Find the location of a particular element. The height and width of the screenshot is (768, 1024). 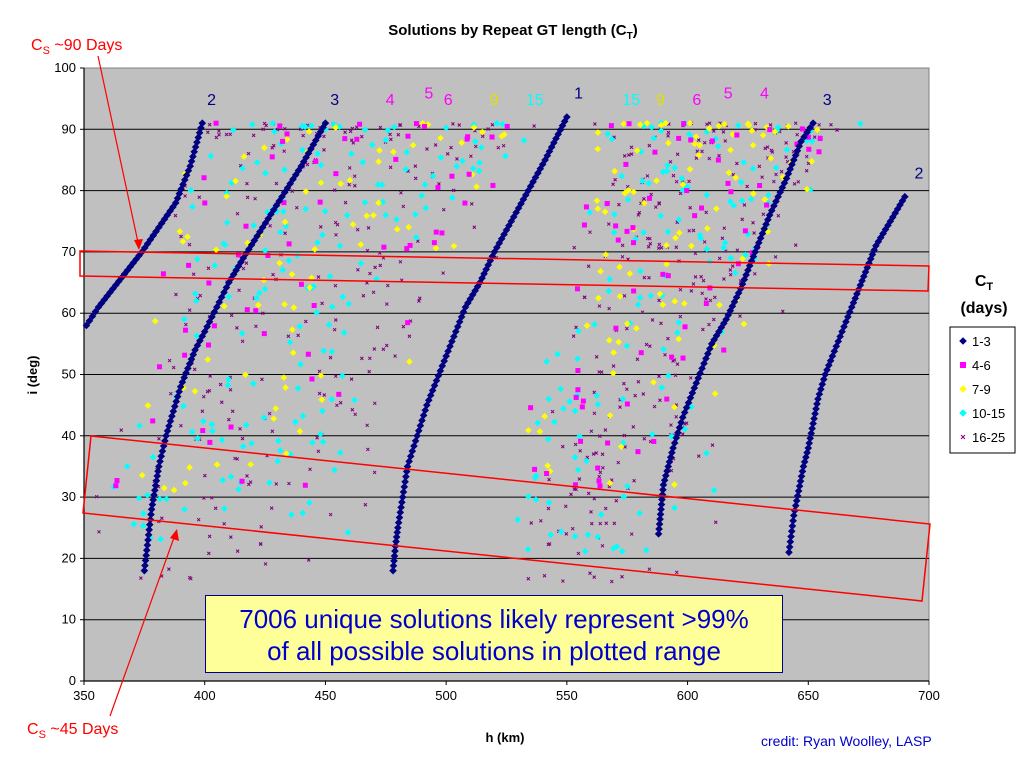

credit-text: credit: Ryan Woolley, LASP is located at coordinates (846, 741).